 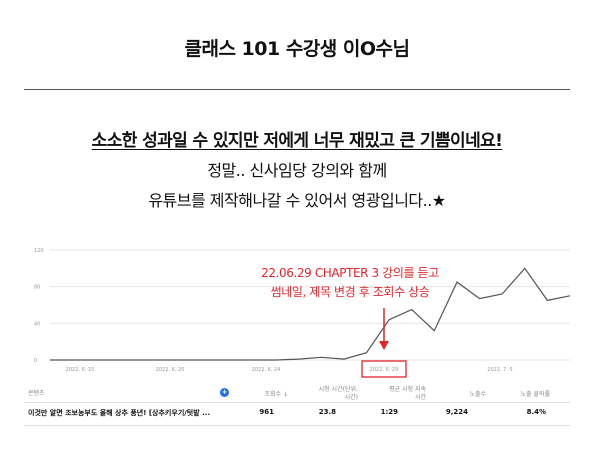 I want to click on row-watch-time: 23.8, so click(x=327, y=412).